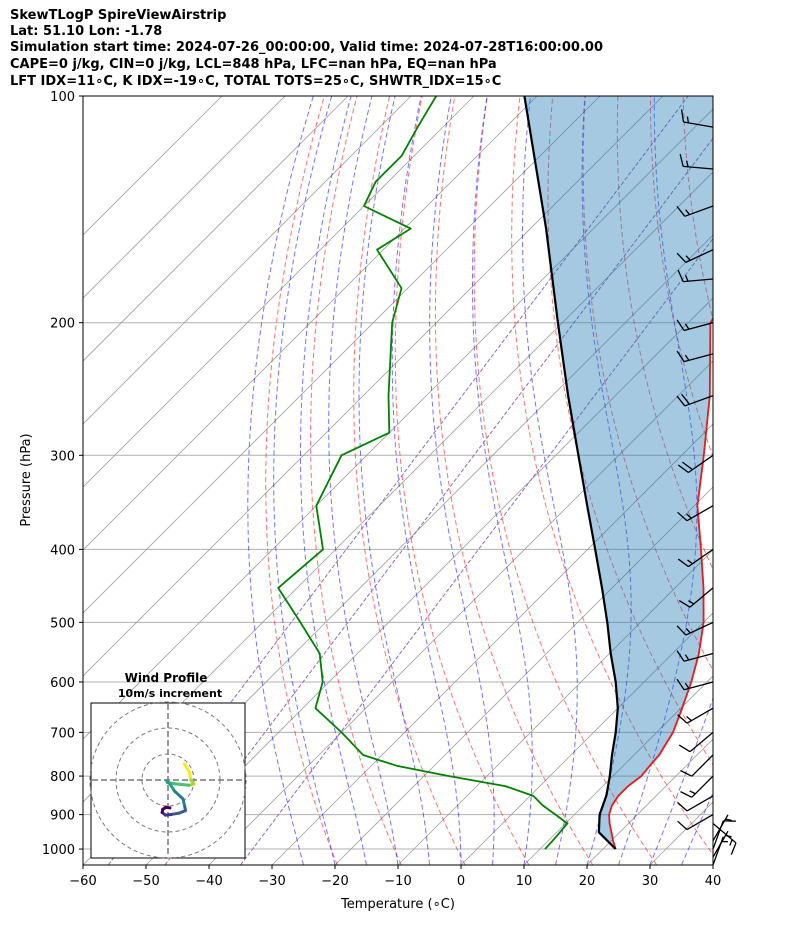 Image resolution: width=794 pixels, height=937 pixels. What do you see at coordinates (168, 765) in the screenshot?
I see `hodograph-inset: Wind Profile 10m/s increment` at bounding box center [168, 765].